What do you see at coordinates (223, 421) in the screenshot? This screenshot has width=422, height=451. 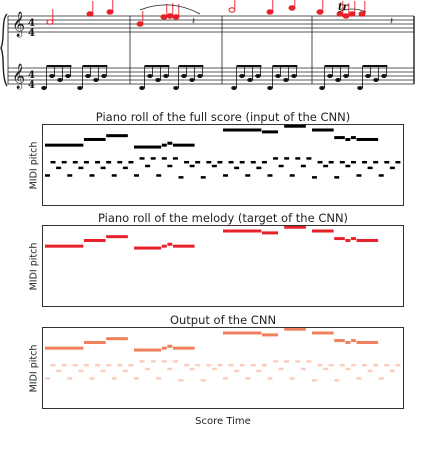 I see `xlabel: Score Time` at bounding box center [223, 421].